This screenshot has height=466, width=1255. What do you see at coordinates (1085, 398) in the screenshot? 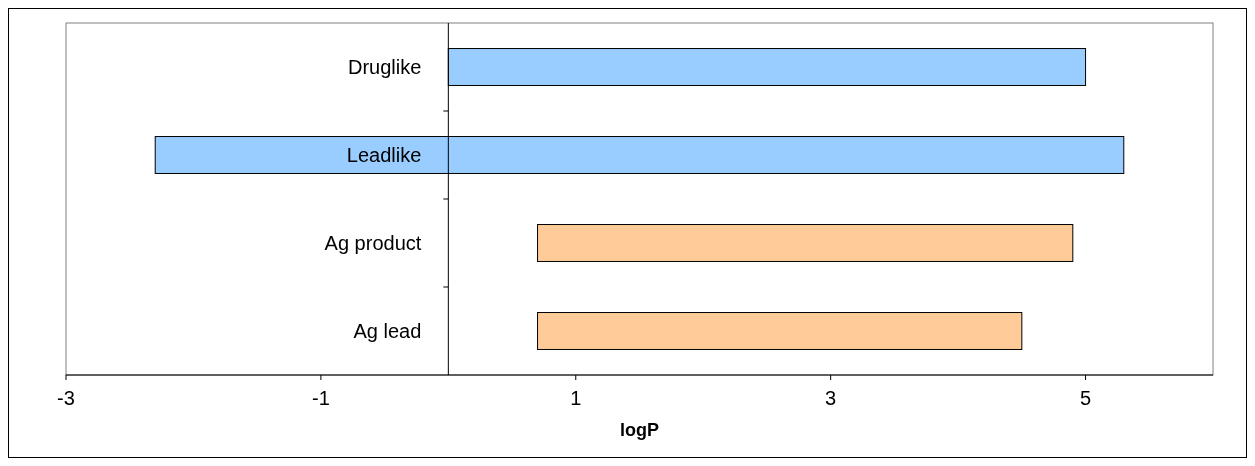
I see `x-tick-label: 5` at bounding box center [1085, 398].